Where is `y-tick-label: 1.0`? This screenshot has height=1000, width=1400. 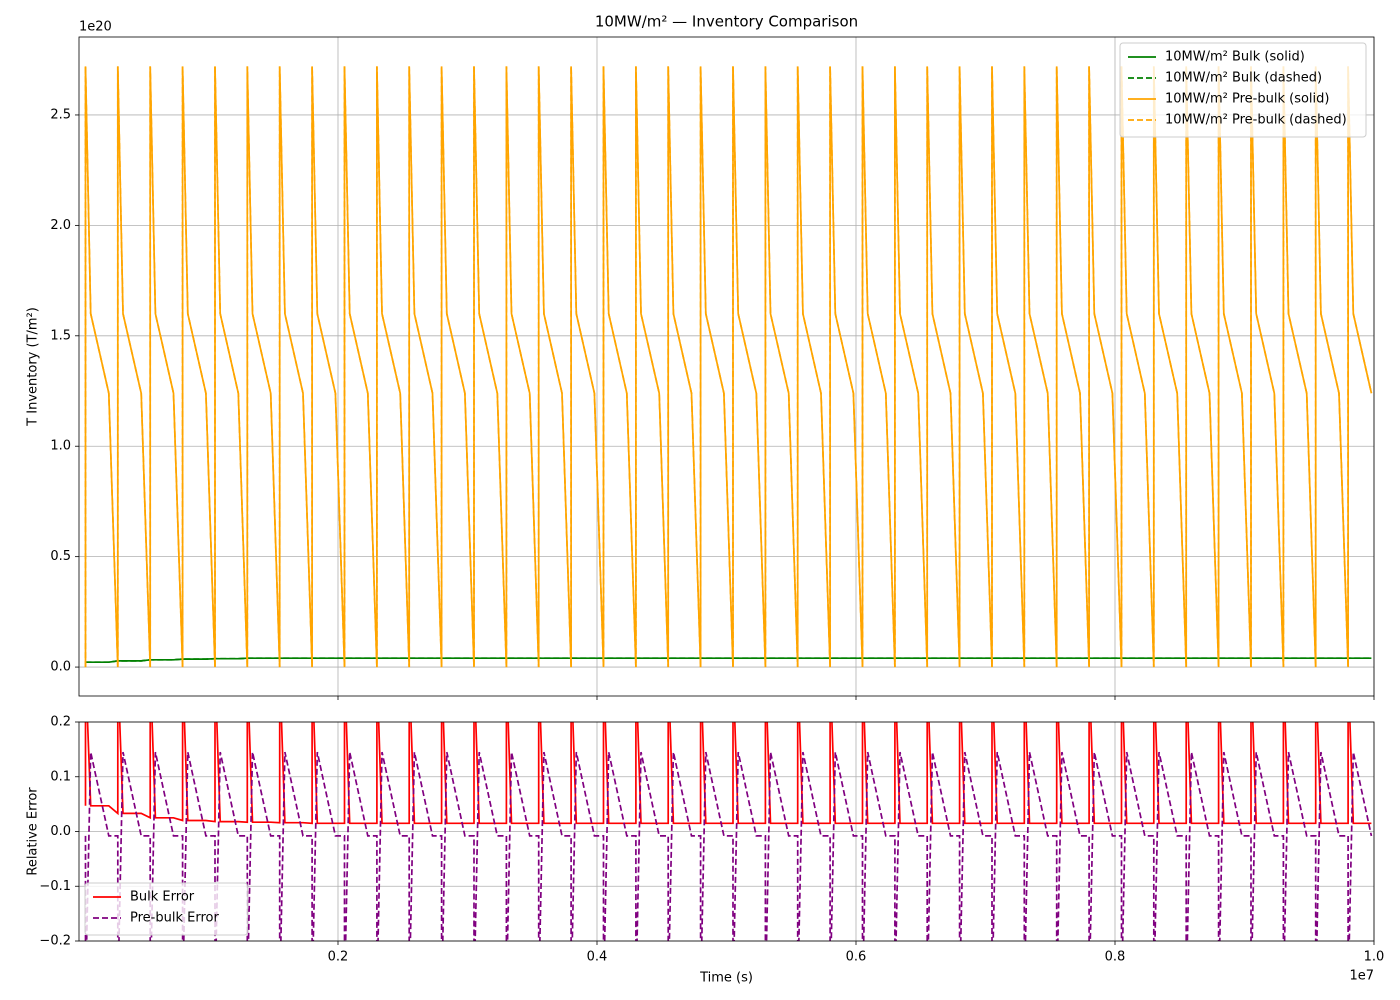 y-tick-label: 1.0 is located at coordinates (60, 446).